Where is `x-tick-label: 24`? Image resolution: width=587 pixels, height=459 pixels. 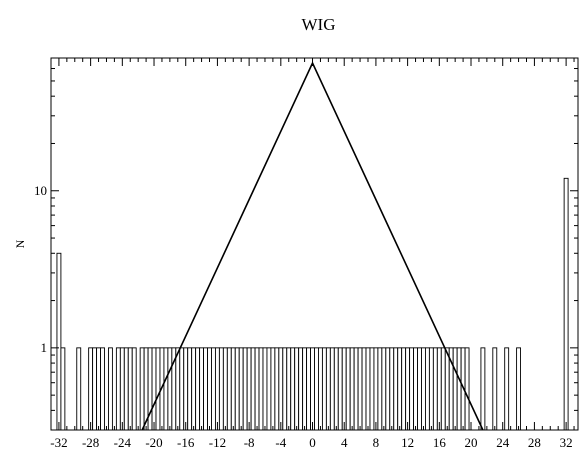
x-tick-label: 24 is located at coordinates (503, 442).